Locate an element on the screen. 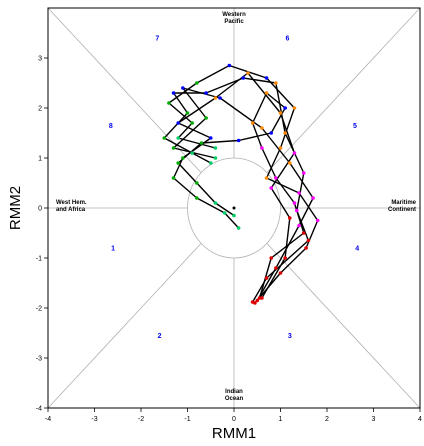  region-label-top: Western is located at coordinates (234, 15).